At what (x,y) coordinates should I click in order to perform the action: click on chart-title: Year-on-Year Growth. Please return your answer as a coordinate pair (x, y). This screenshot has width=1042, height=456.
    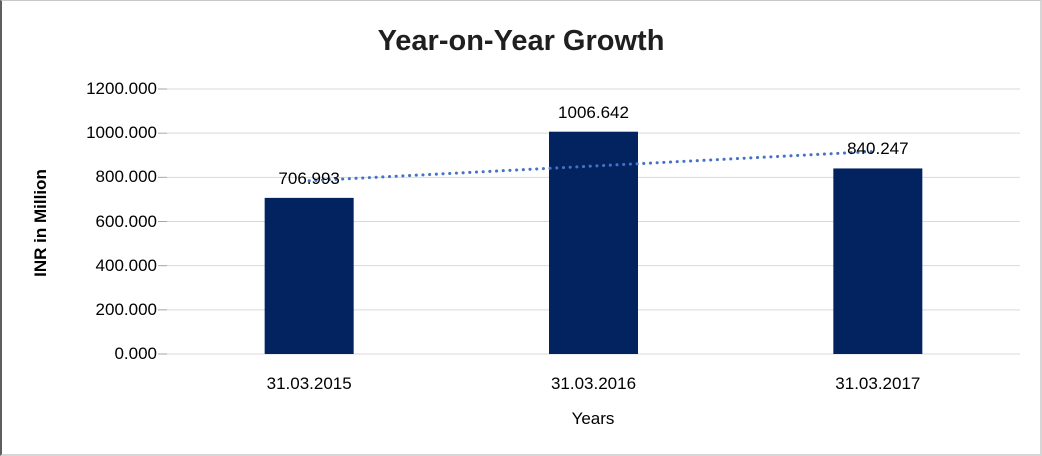
    Looking at the image, I should click on (521, 41).